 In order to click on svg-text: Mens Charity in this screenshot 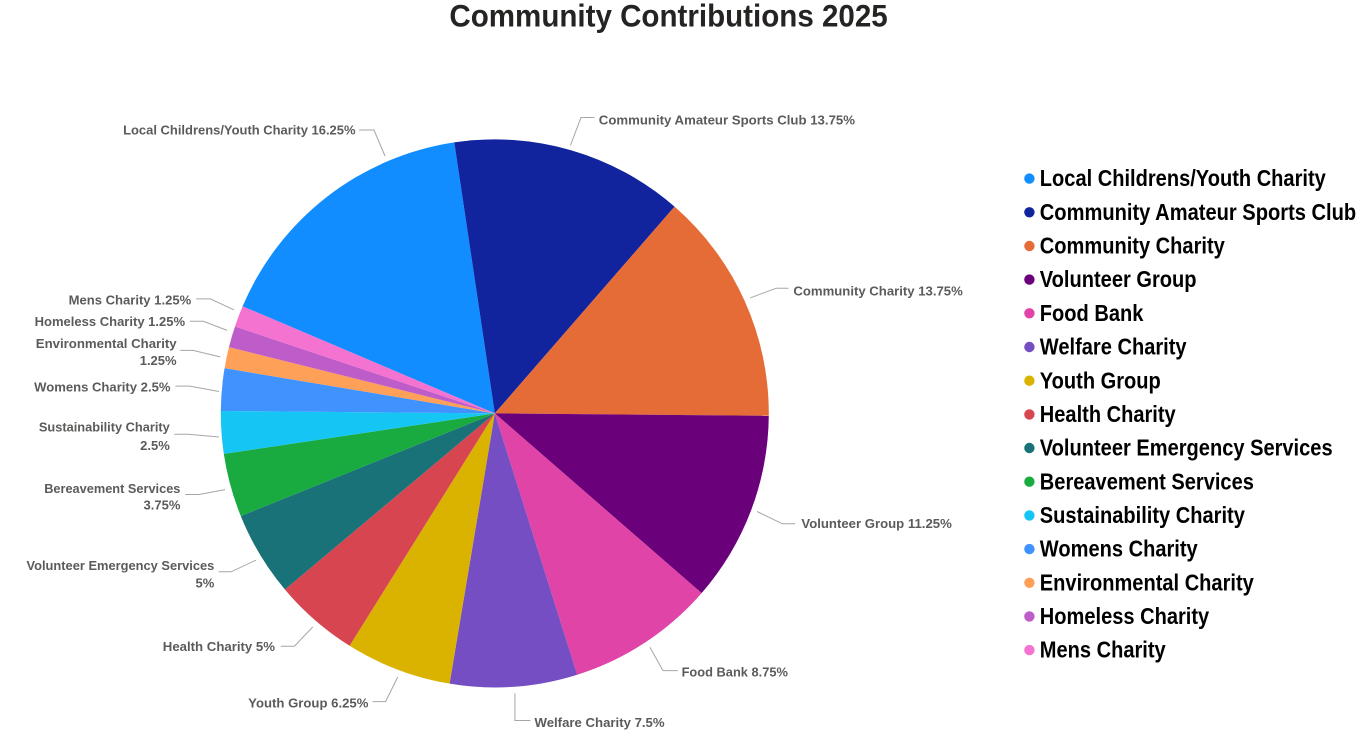, I will do `click(1103, 650)`.